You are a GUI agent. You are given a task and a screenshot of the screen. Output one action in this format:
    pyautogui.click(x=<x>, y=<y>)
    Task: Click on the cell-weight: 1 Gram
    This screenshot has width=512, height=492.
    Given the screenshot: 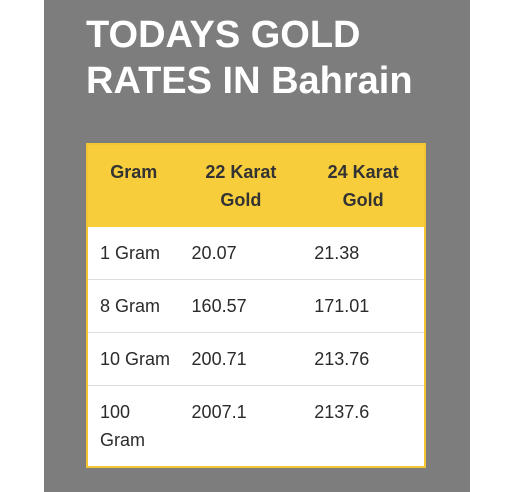 What is the action you would take?
    pyautogui.click(x=130, y=253)
    